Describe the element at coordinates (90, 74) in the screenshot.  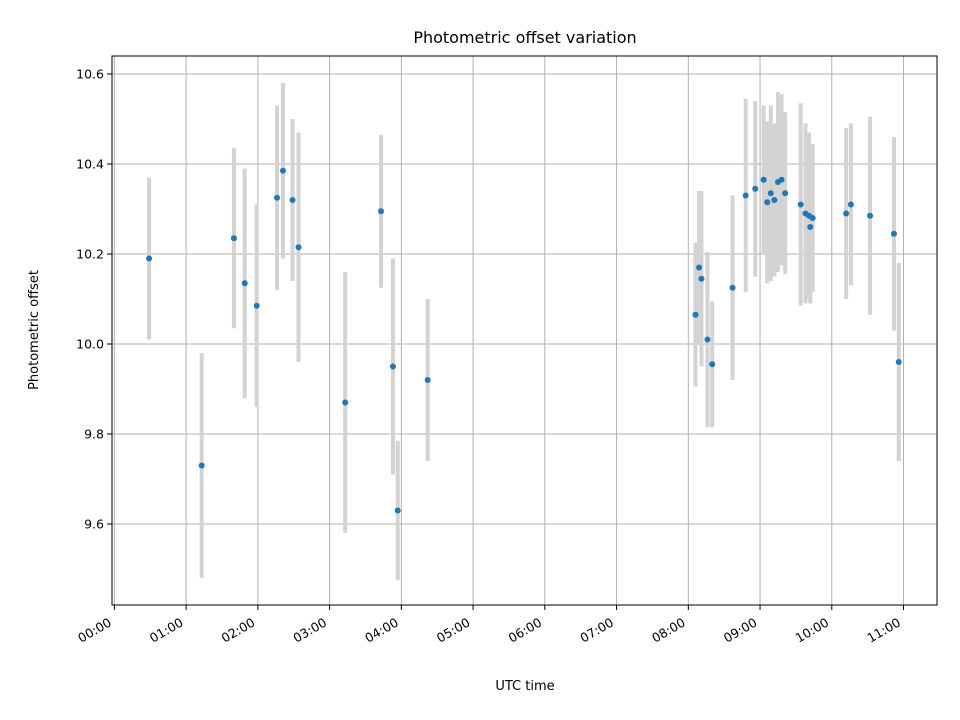
I see `y-tick-label: 10.6` at that location.